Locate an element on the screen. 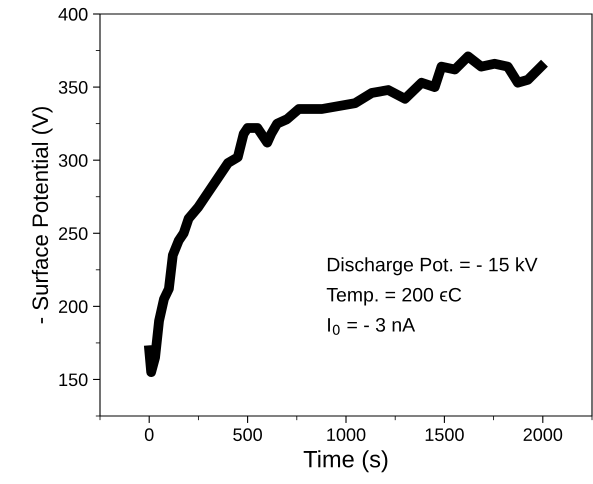 Image resolution: width=593 pixels, height=484 pixels. x-tick-label: 500 is located at coordinates (247, 435).